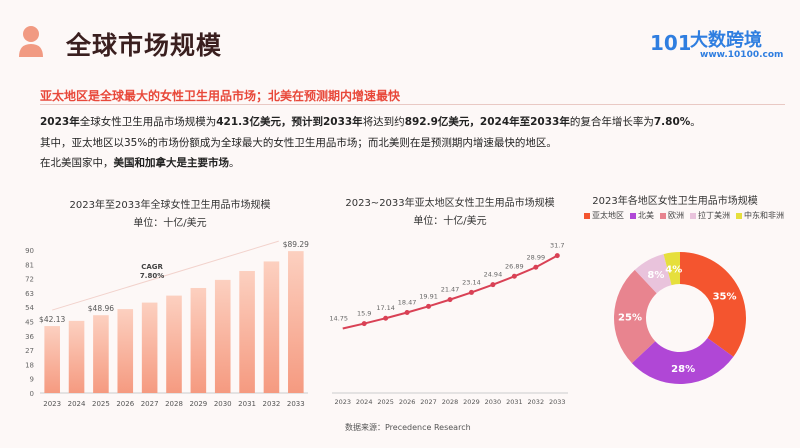 The image size is (800, 448). I want to click on headline: 亚太地区是全球最大的女性卫生用品市场；北美在预测期内增速最快, so click(220, 96).